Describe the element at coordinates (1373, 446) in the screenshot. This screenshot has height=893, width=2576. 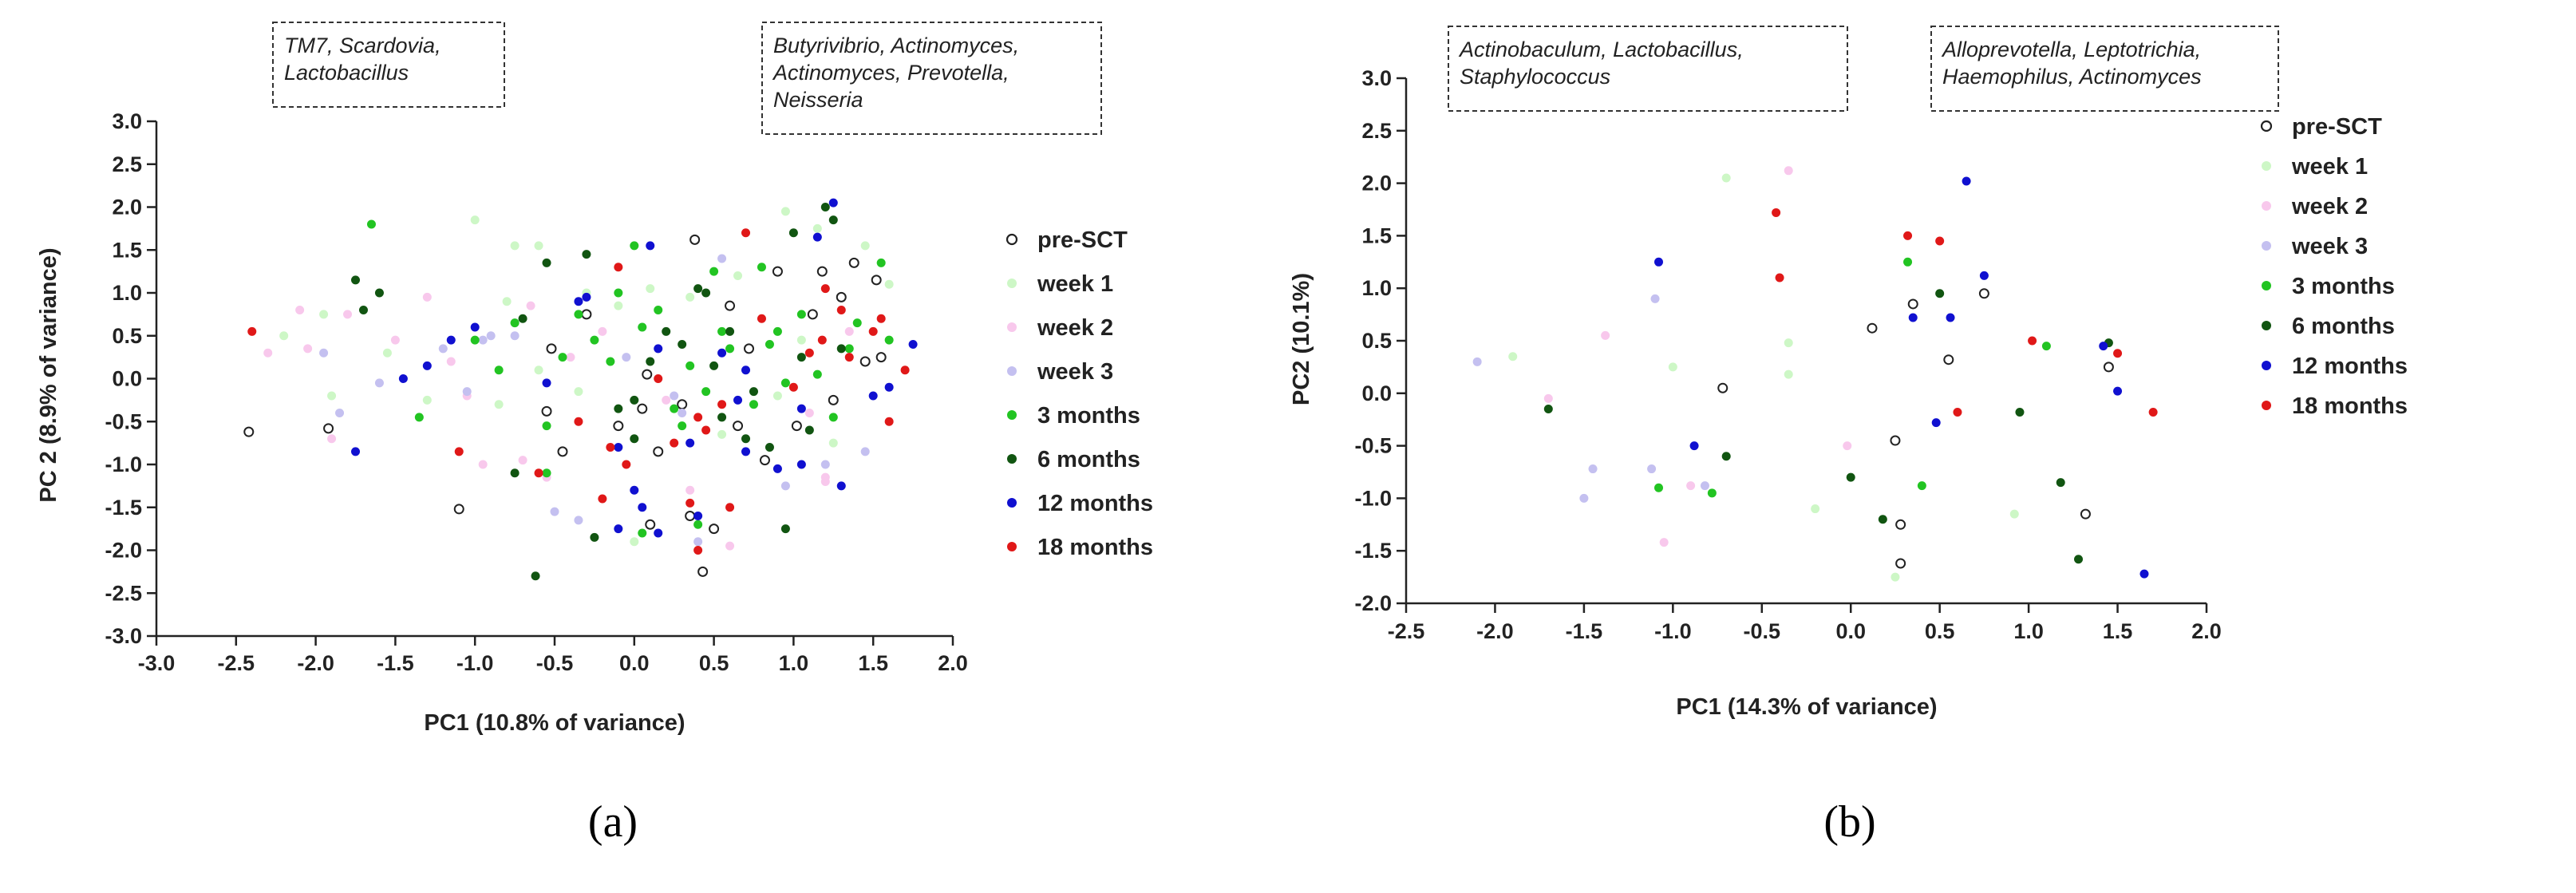
I see `y-tick-label: -0.5` at that location.